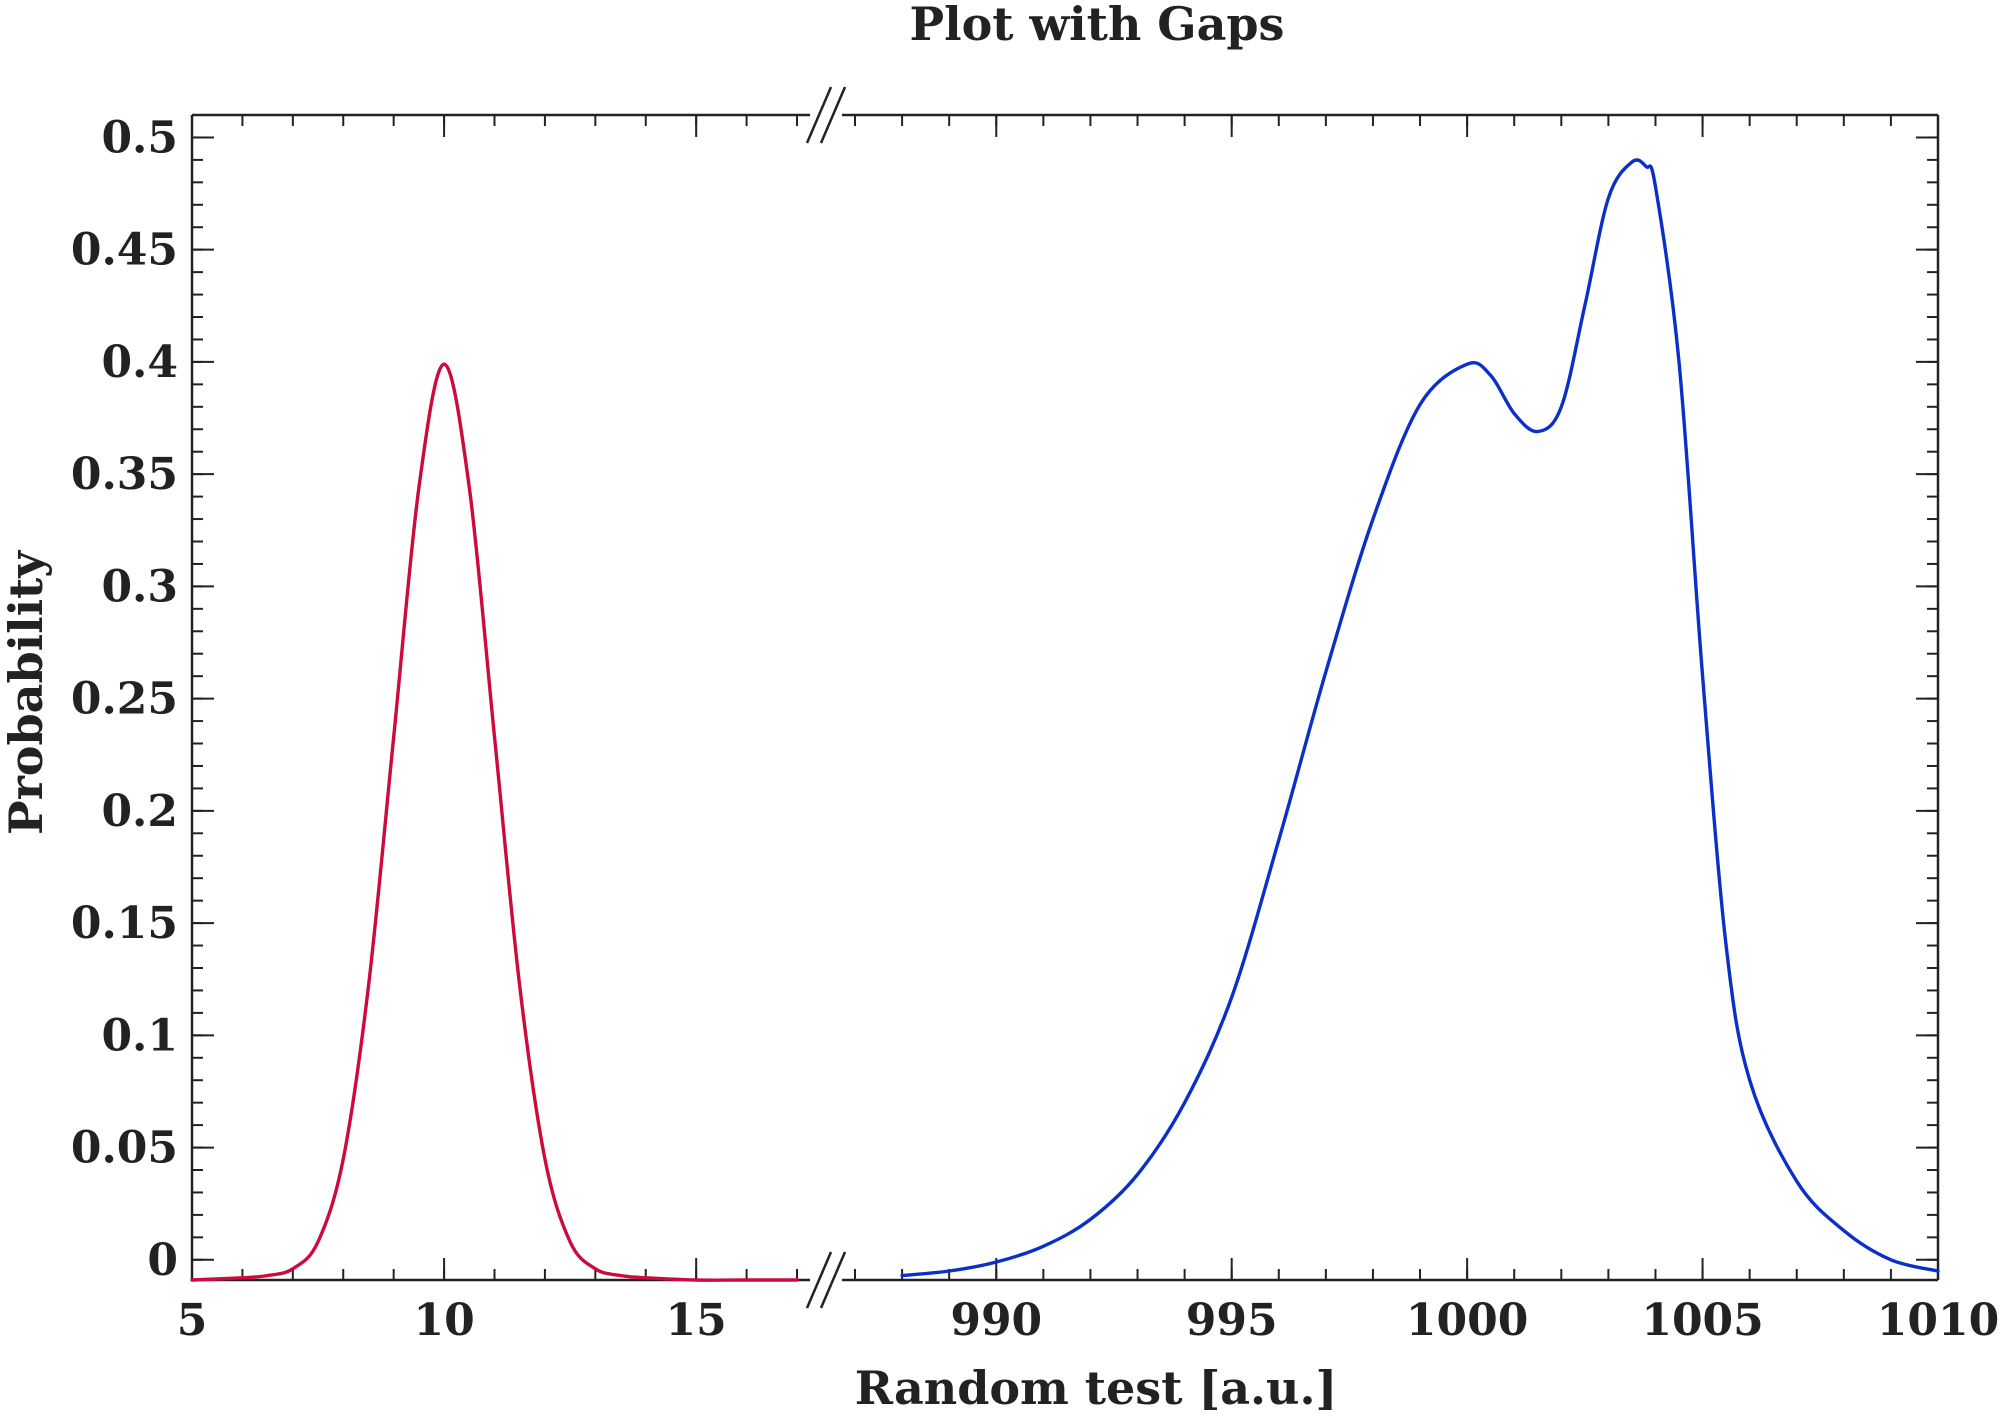 This screenshot has height=1422, width=2000. Describe the element at coordinates (124, 474) in the screenshot. I see `y-tick-label: 0.35` at that location.